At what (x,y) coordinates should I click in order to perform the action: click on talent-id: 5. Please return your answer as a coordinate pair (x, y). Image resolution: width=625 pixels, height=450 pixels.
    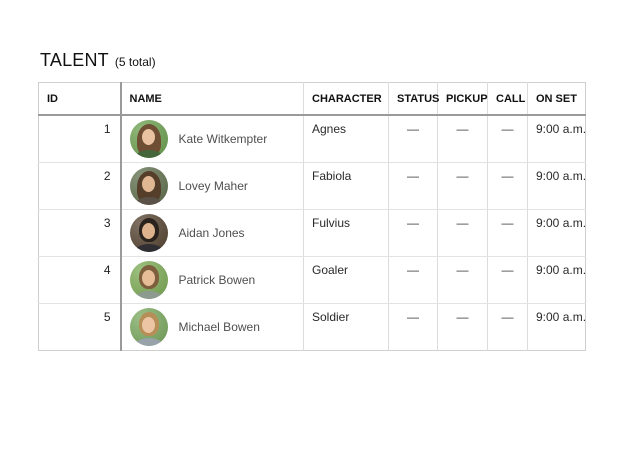
    Looking at the image, I should click on (80, 327).